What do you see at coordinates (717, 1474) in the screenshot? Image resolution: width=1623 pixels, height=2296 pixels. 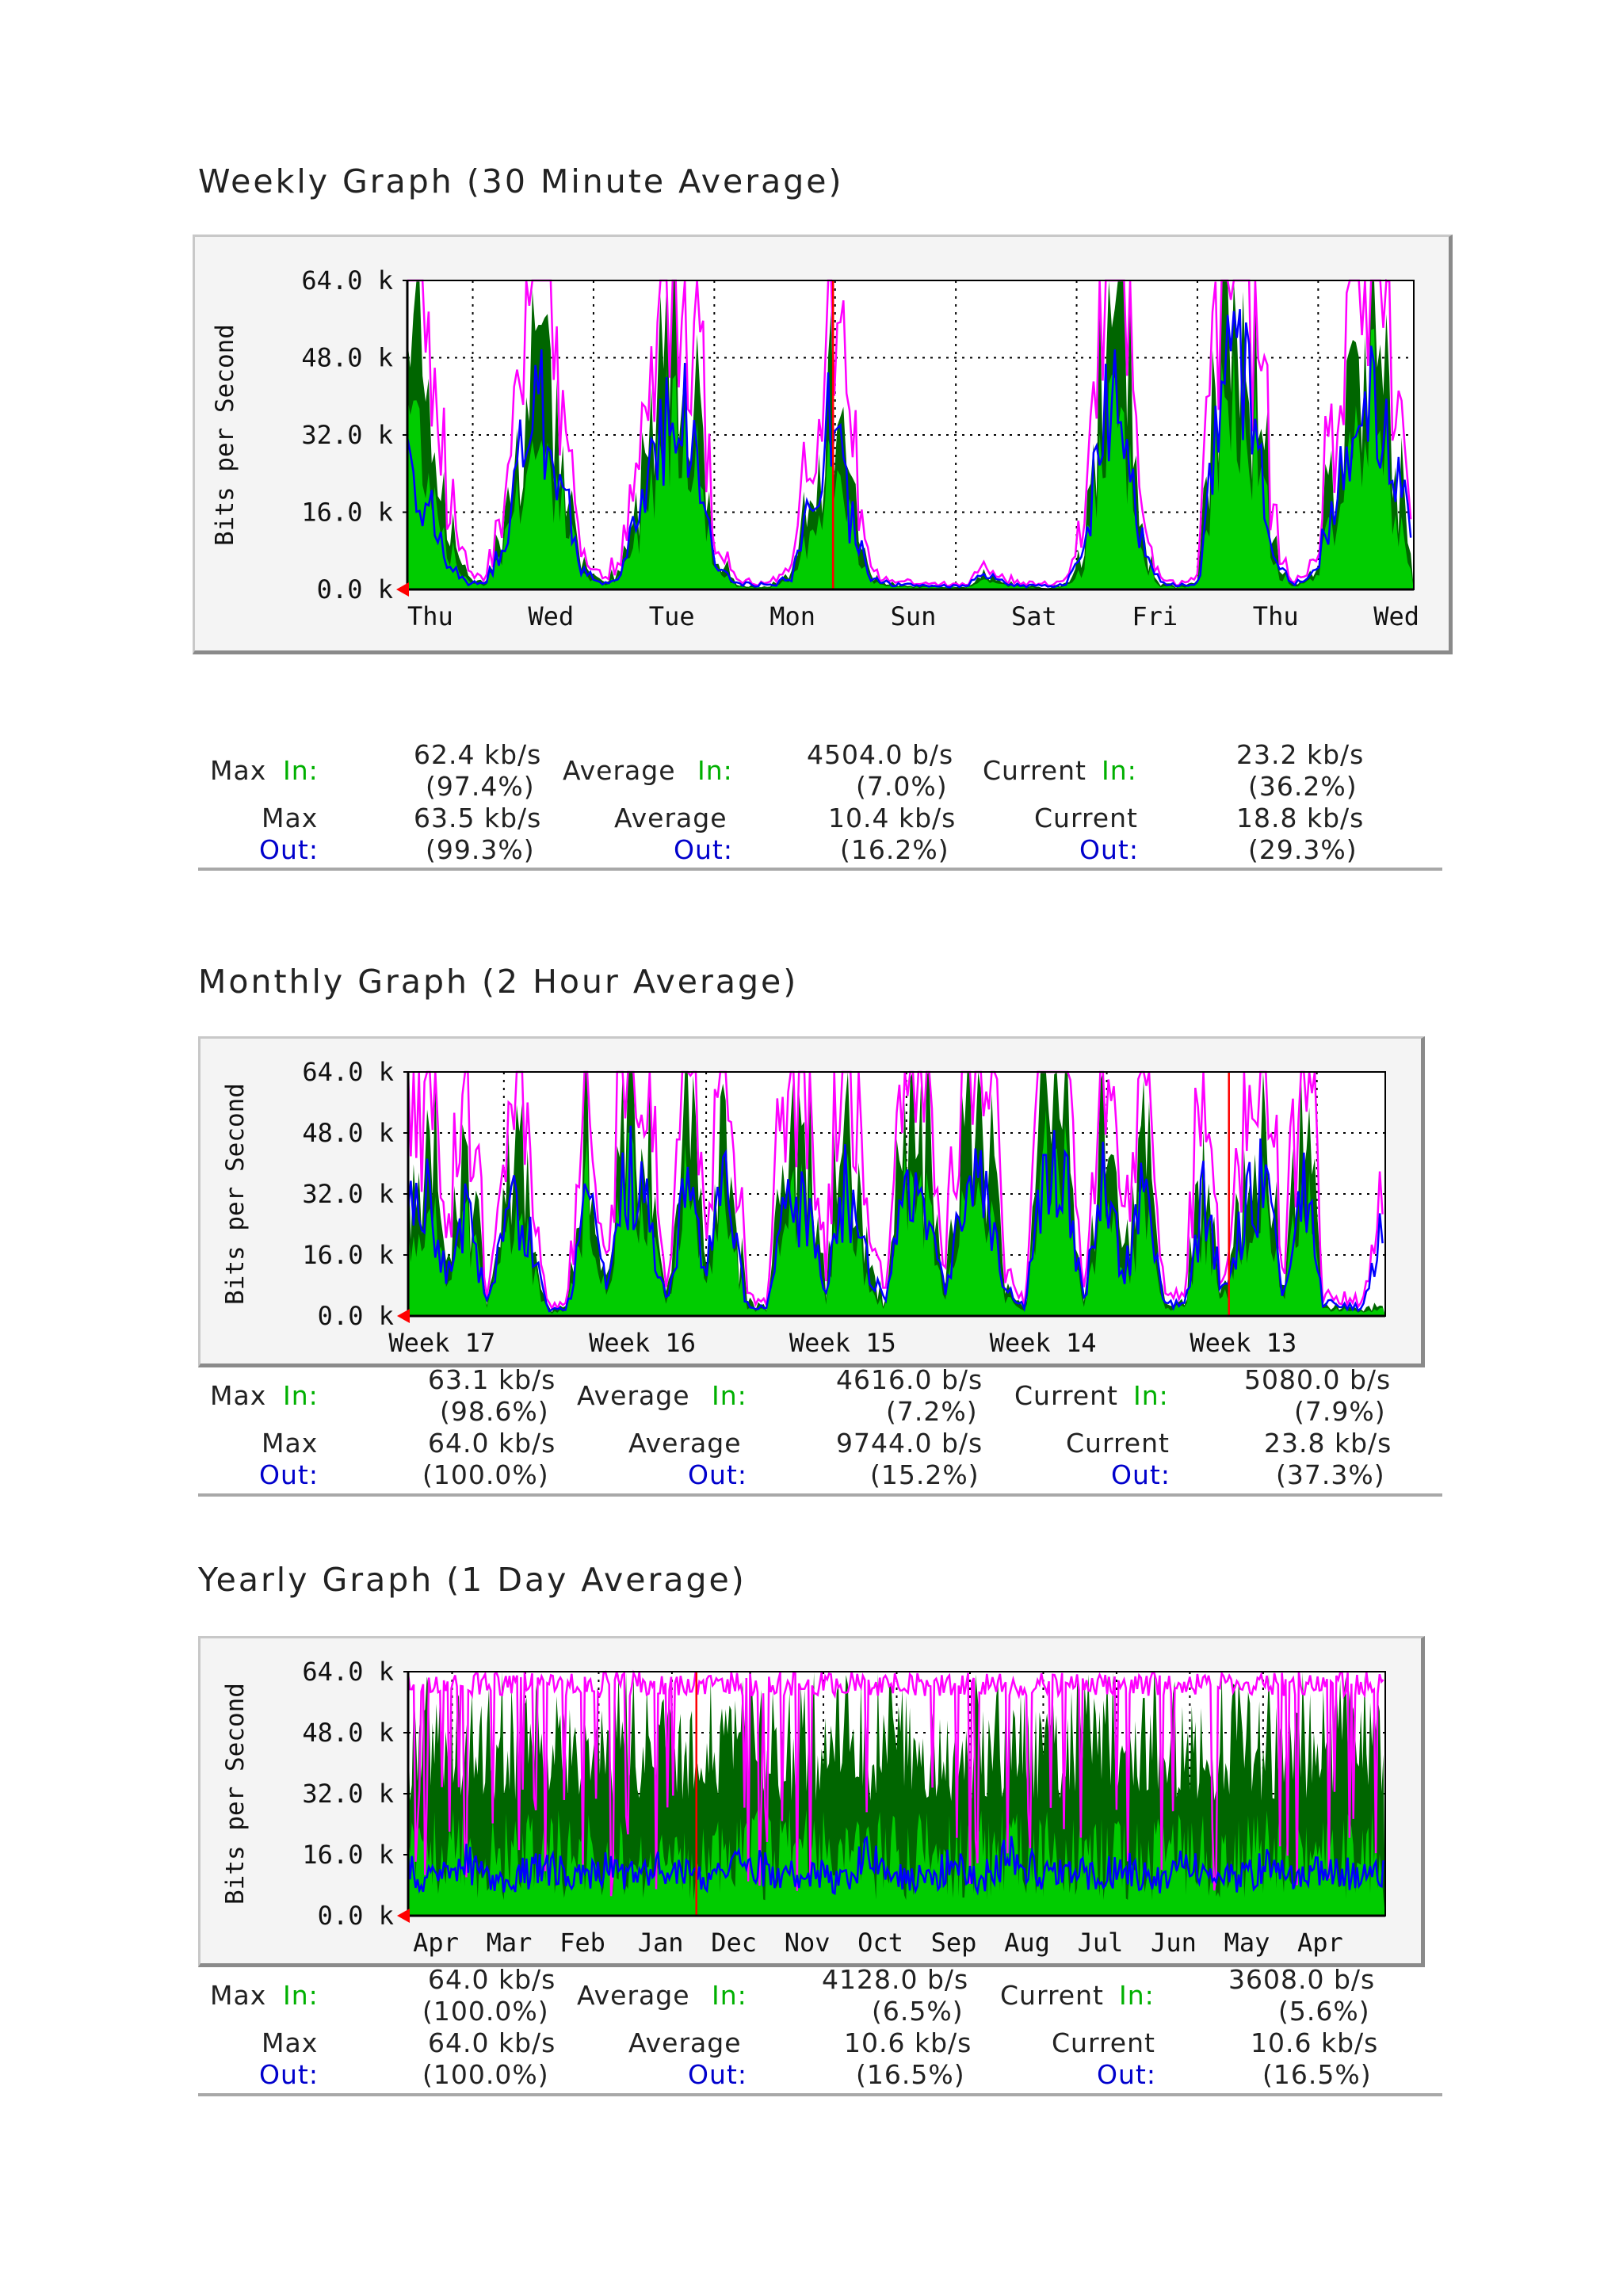 I see `monthly-avg-out-tag: Out:` at bounding box center [717, 1474].